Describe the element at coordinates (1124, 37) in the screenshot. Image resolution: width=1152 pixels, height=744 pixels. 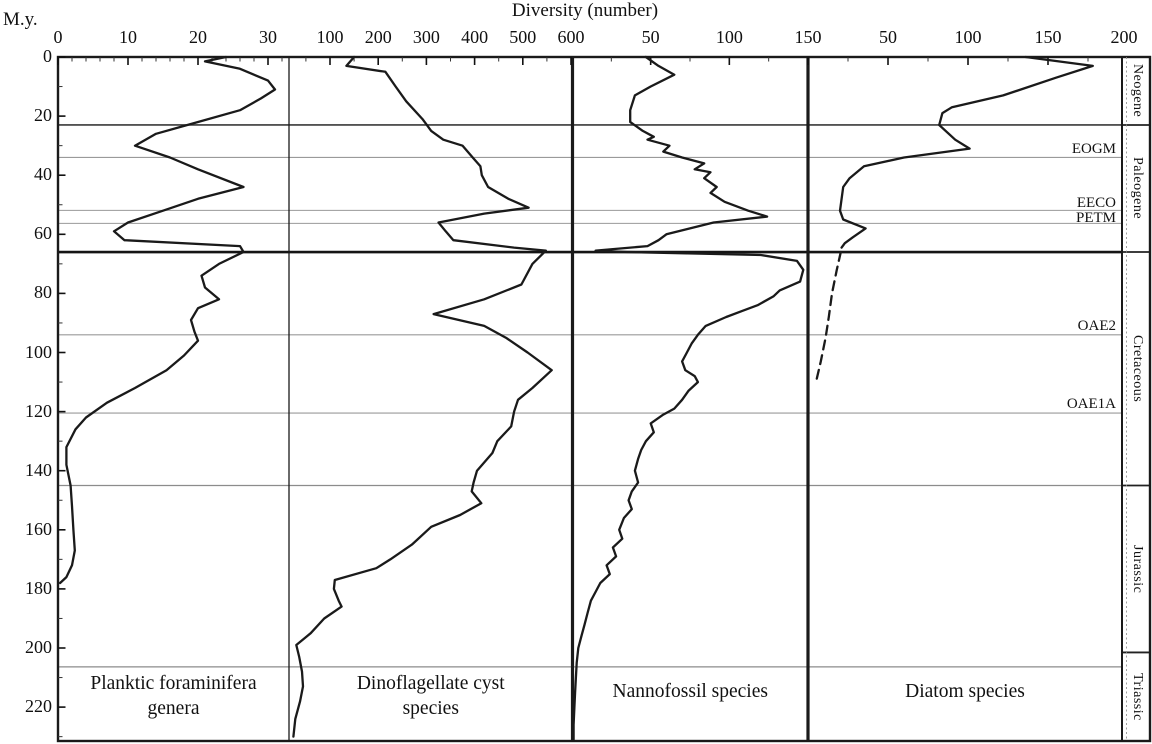
I see `x-tick-label-diatoms-200: 200` at that location.